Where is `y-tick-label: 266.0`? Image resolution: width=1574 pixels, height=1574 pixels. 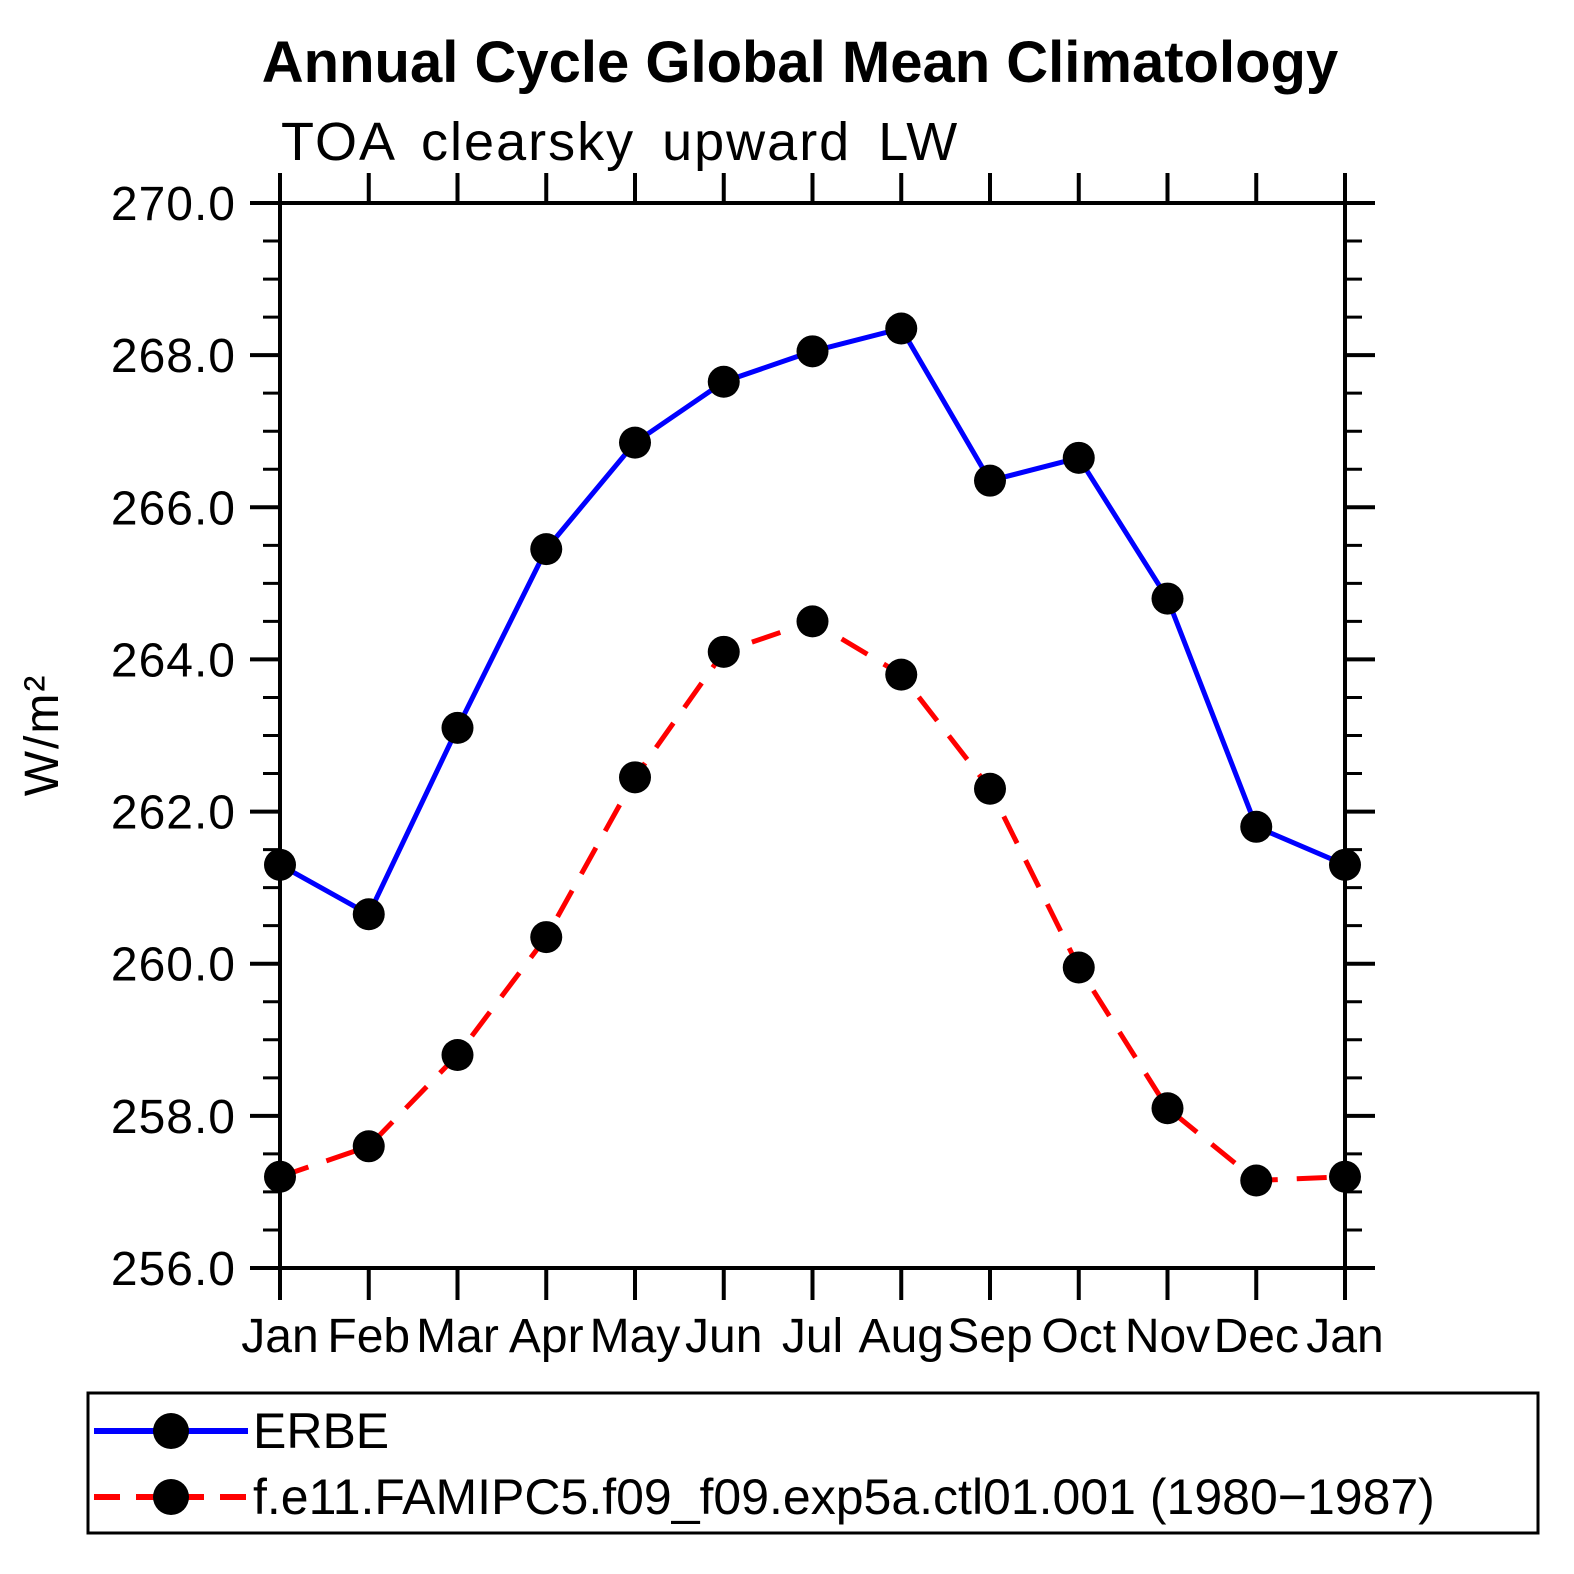 y-tick-label: 266.0 is located at coordinates (173, 508).